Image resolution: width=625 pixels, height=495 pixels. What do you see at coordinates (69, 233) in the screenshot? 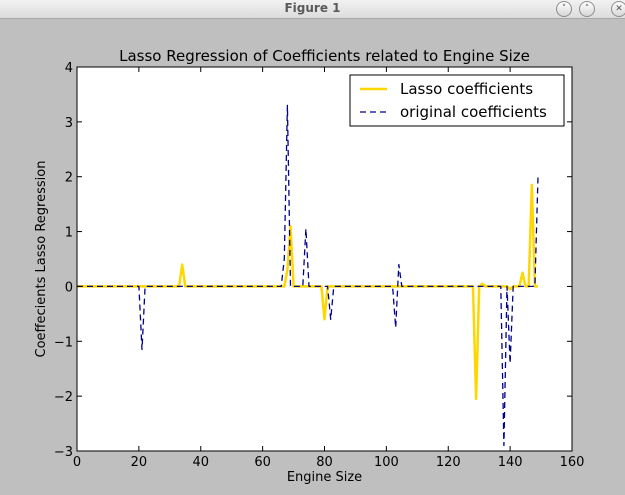
I see `y-tick-label: 1` at bounding box center [69, 233].